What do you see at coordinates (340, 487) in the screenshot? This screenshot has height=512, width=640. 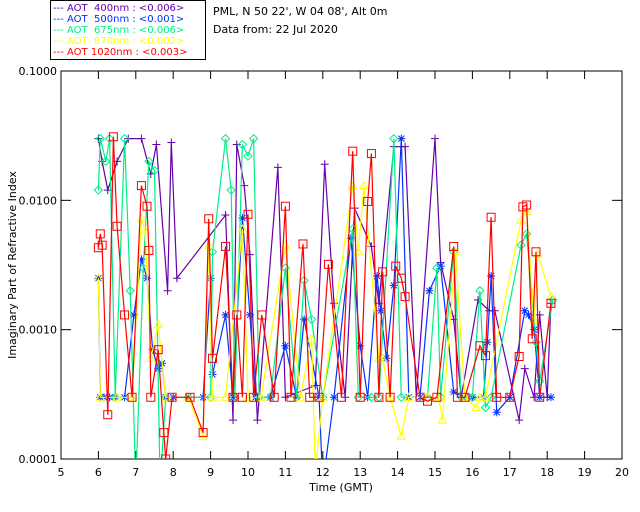 I see `x-axis-label: Time (GMT)` at bounding box center [340, 487].